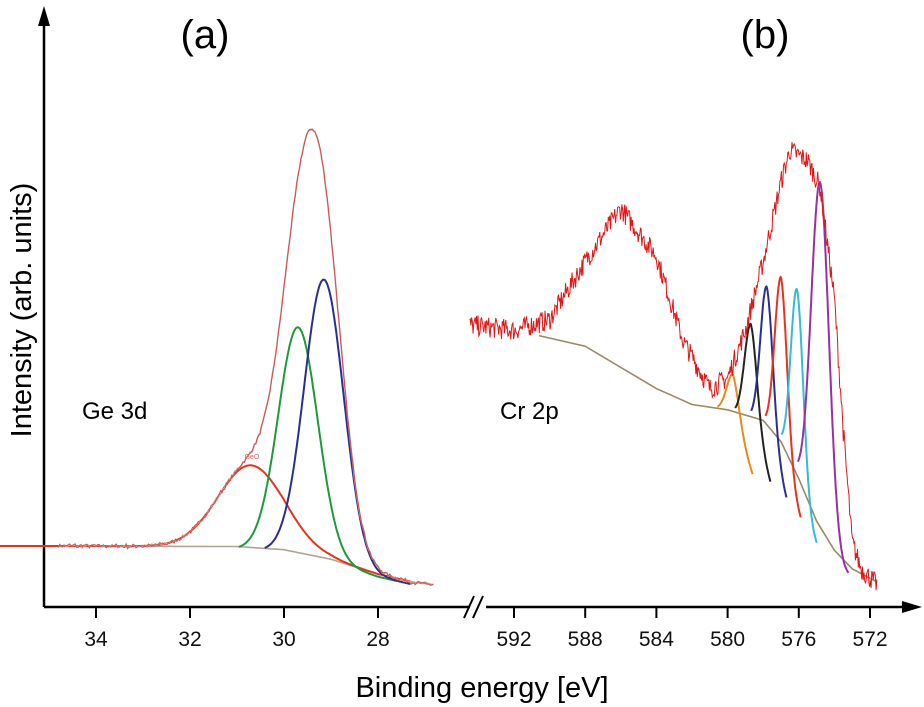  What do you see at coordinates (283, 639) in the screenshot?
I see `x-a-tick-label: 30` at bounding box center [283, 639].